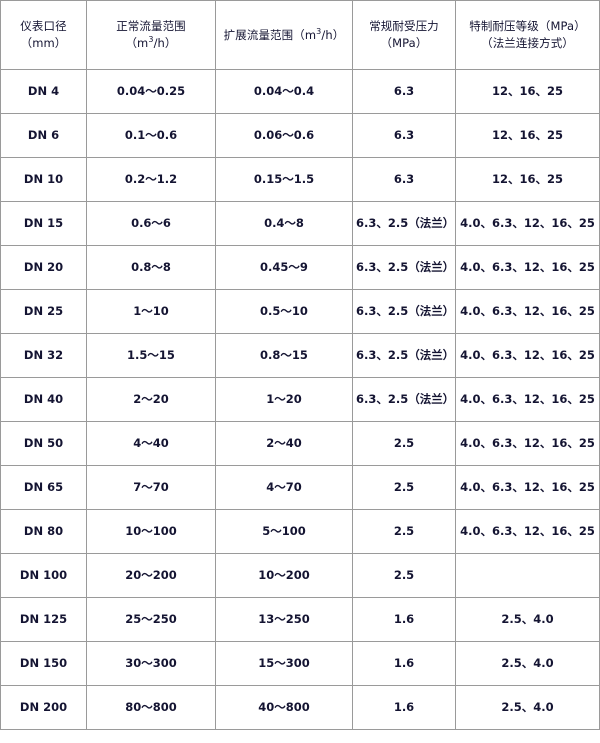 Image resolution: width=600 pixels, height=743 pixels. Describe the element at coordinates (151, 663) in the screenshot. I see `cell-normal_flow: 30～300` at that location.